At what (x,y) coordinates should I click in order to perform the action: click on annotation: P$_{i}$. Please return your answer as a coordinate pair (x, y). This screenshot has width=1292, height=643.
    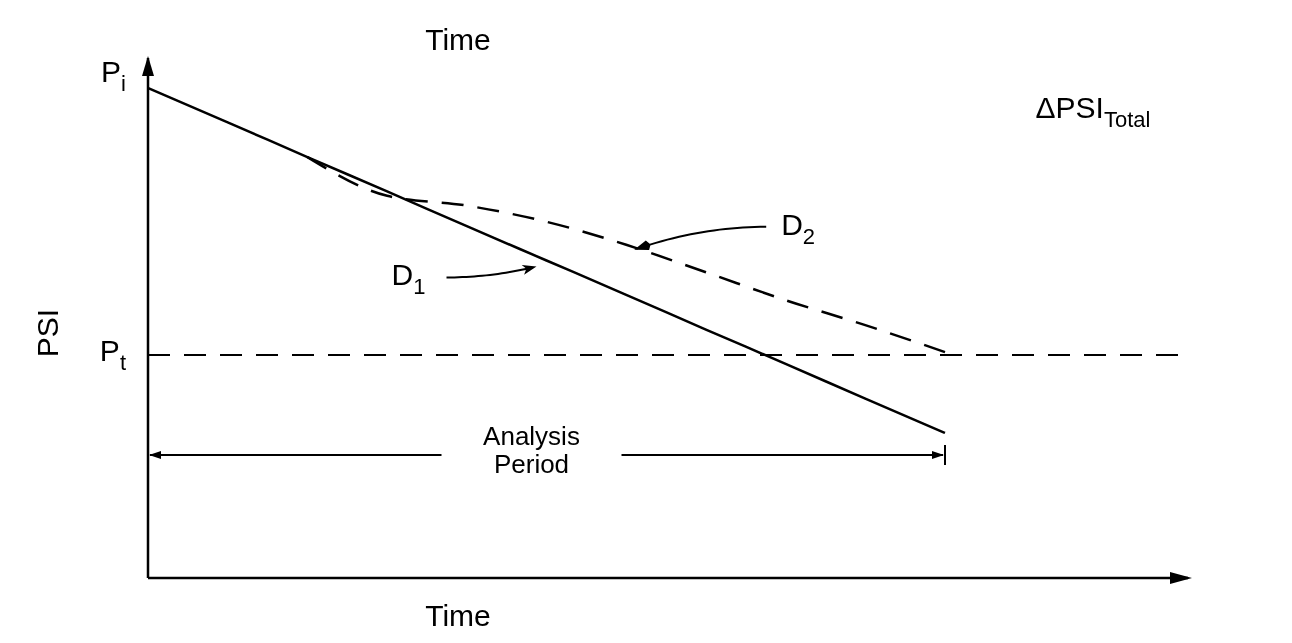
    Looking at the image, I should click on (113, 75).